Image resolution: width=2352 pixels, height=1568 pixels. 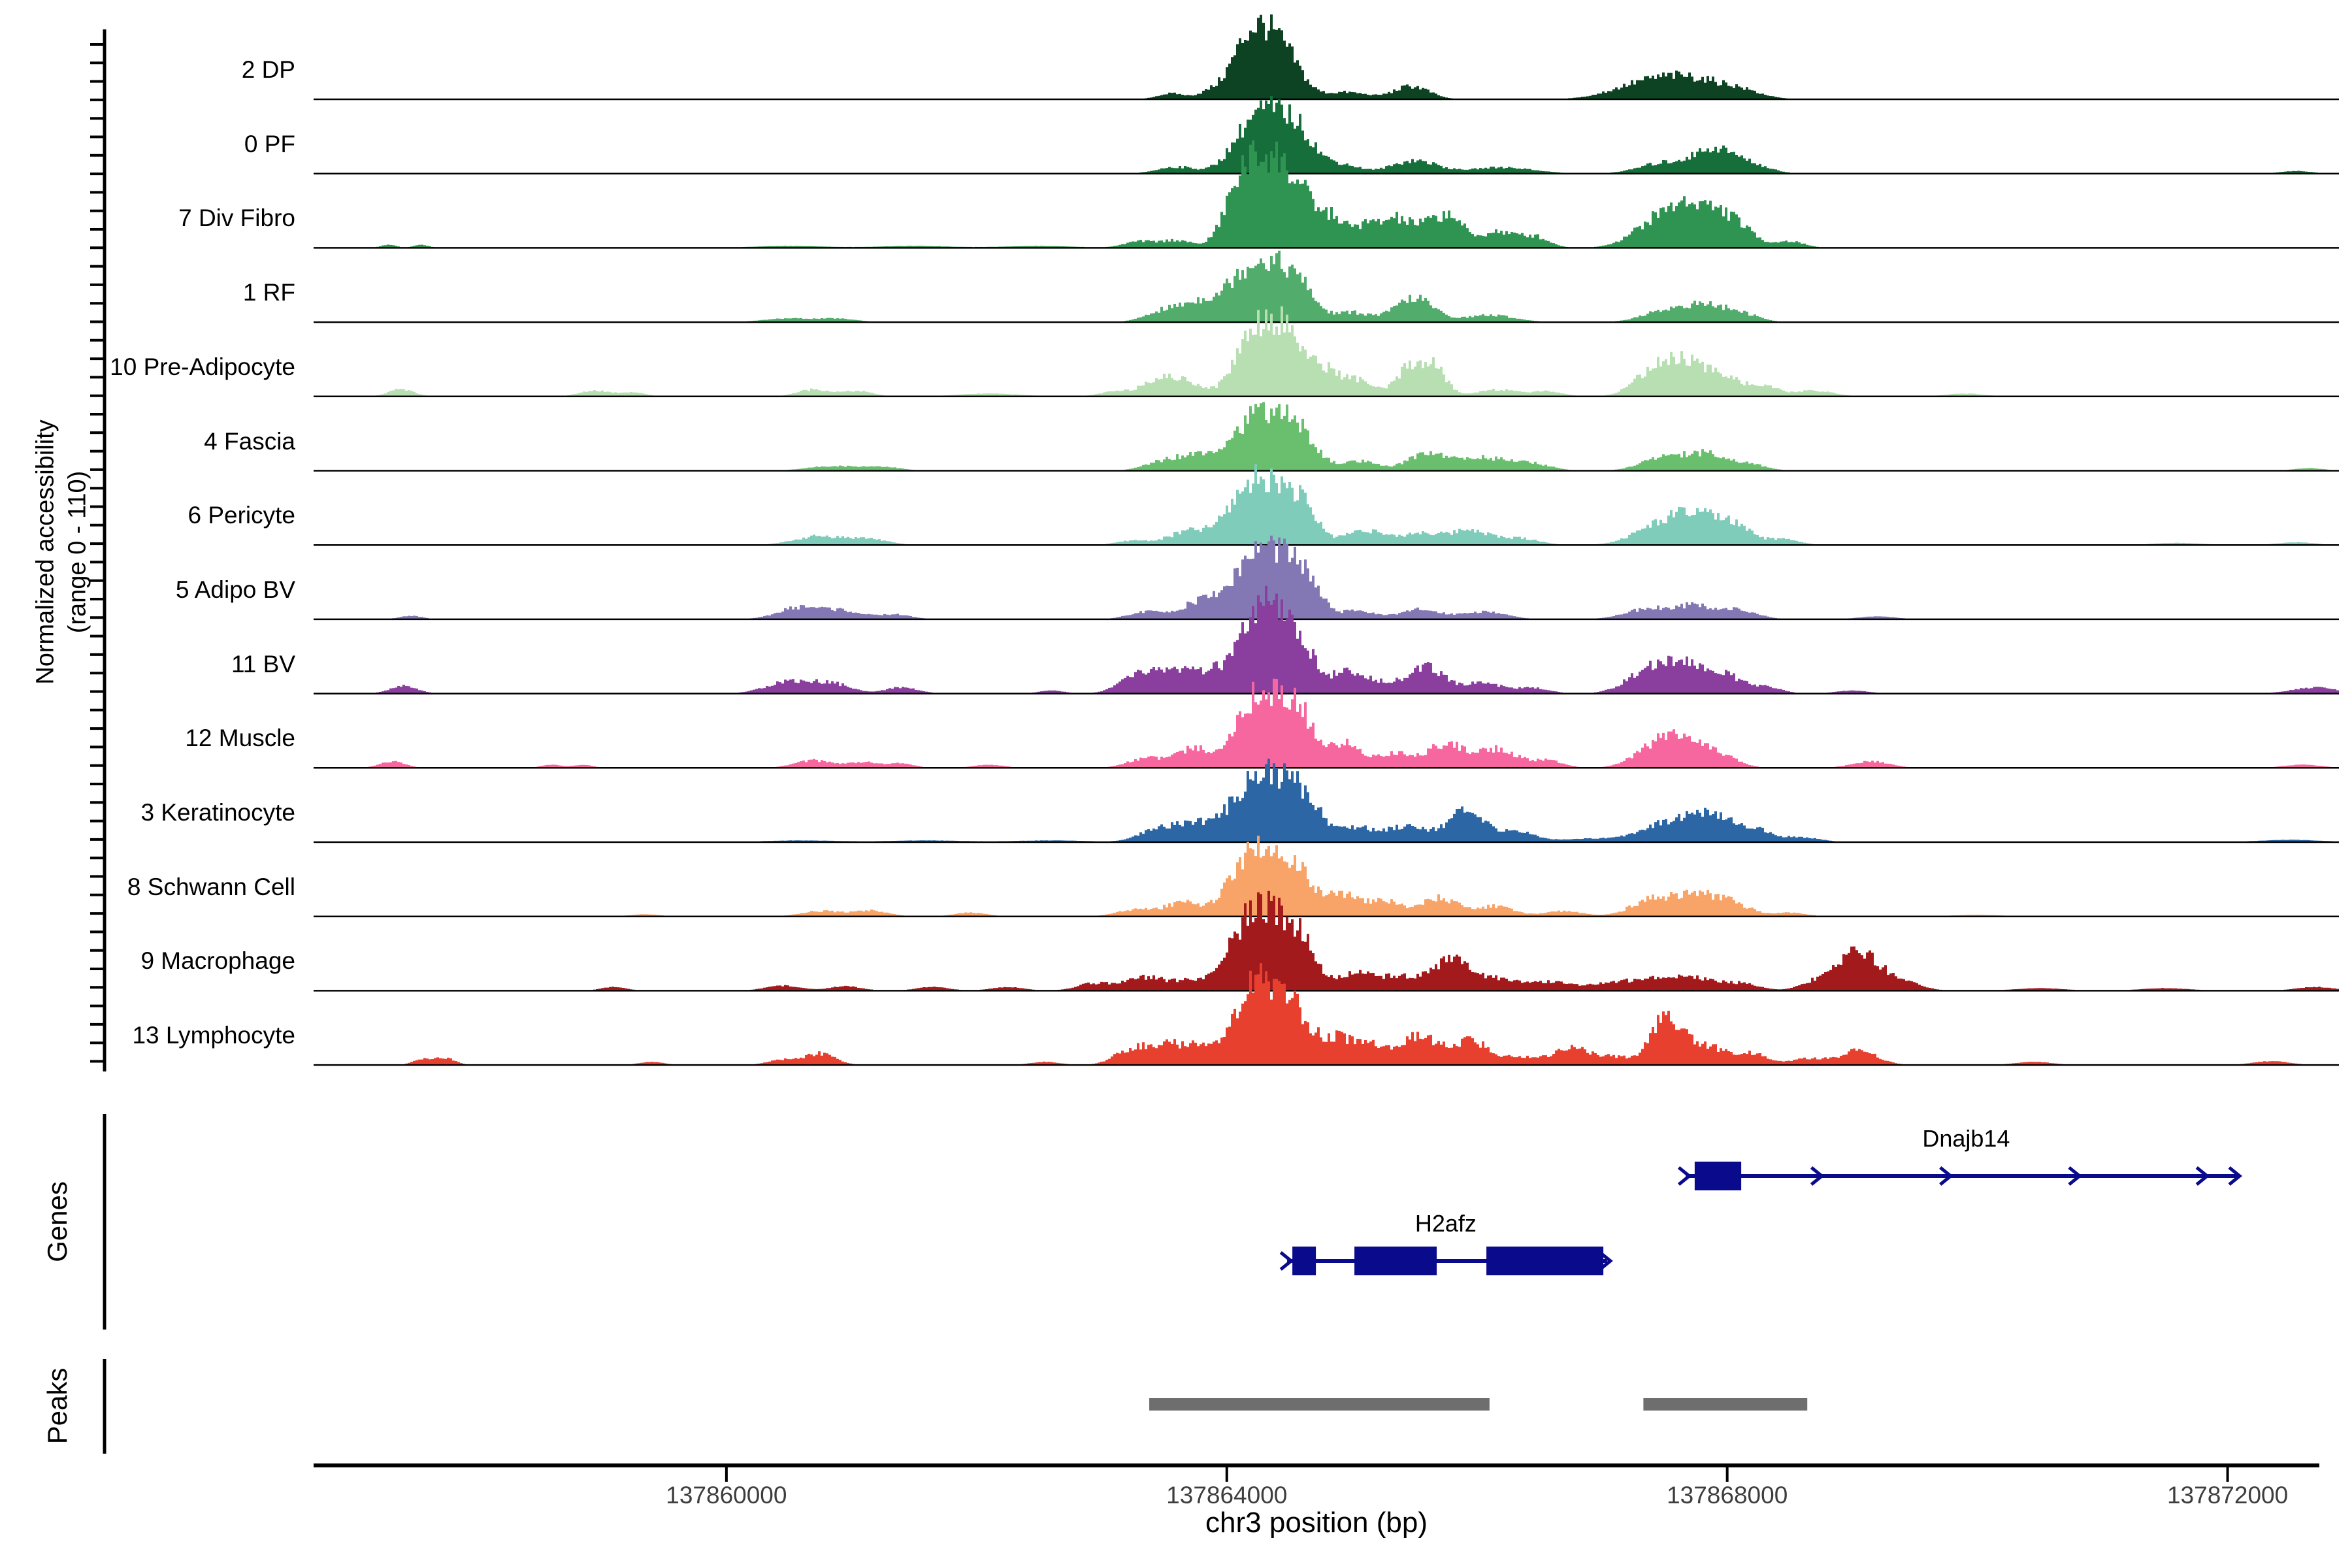 I want to click on genes-section-label: Genes, so click(x=57, y=1221).